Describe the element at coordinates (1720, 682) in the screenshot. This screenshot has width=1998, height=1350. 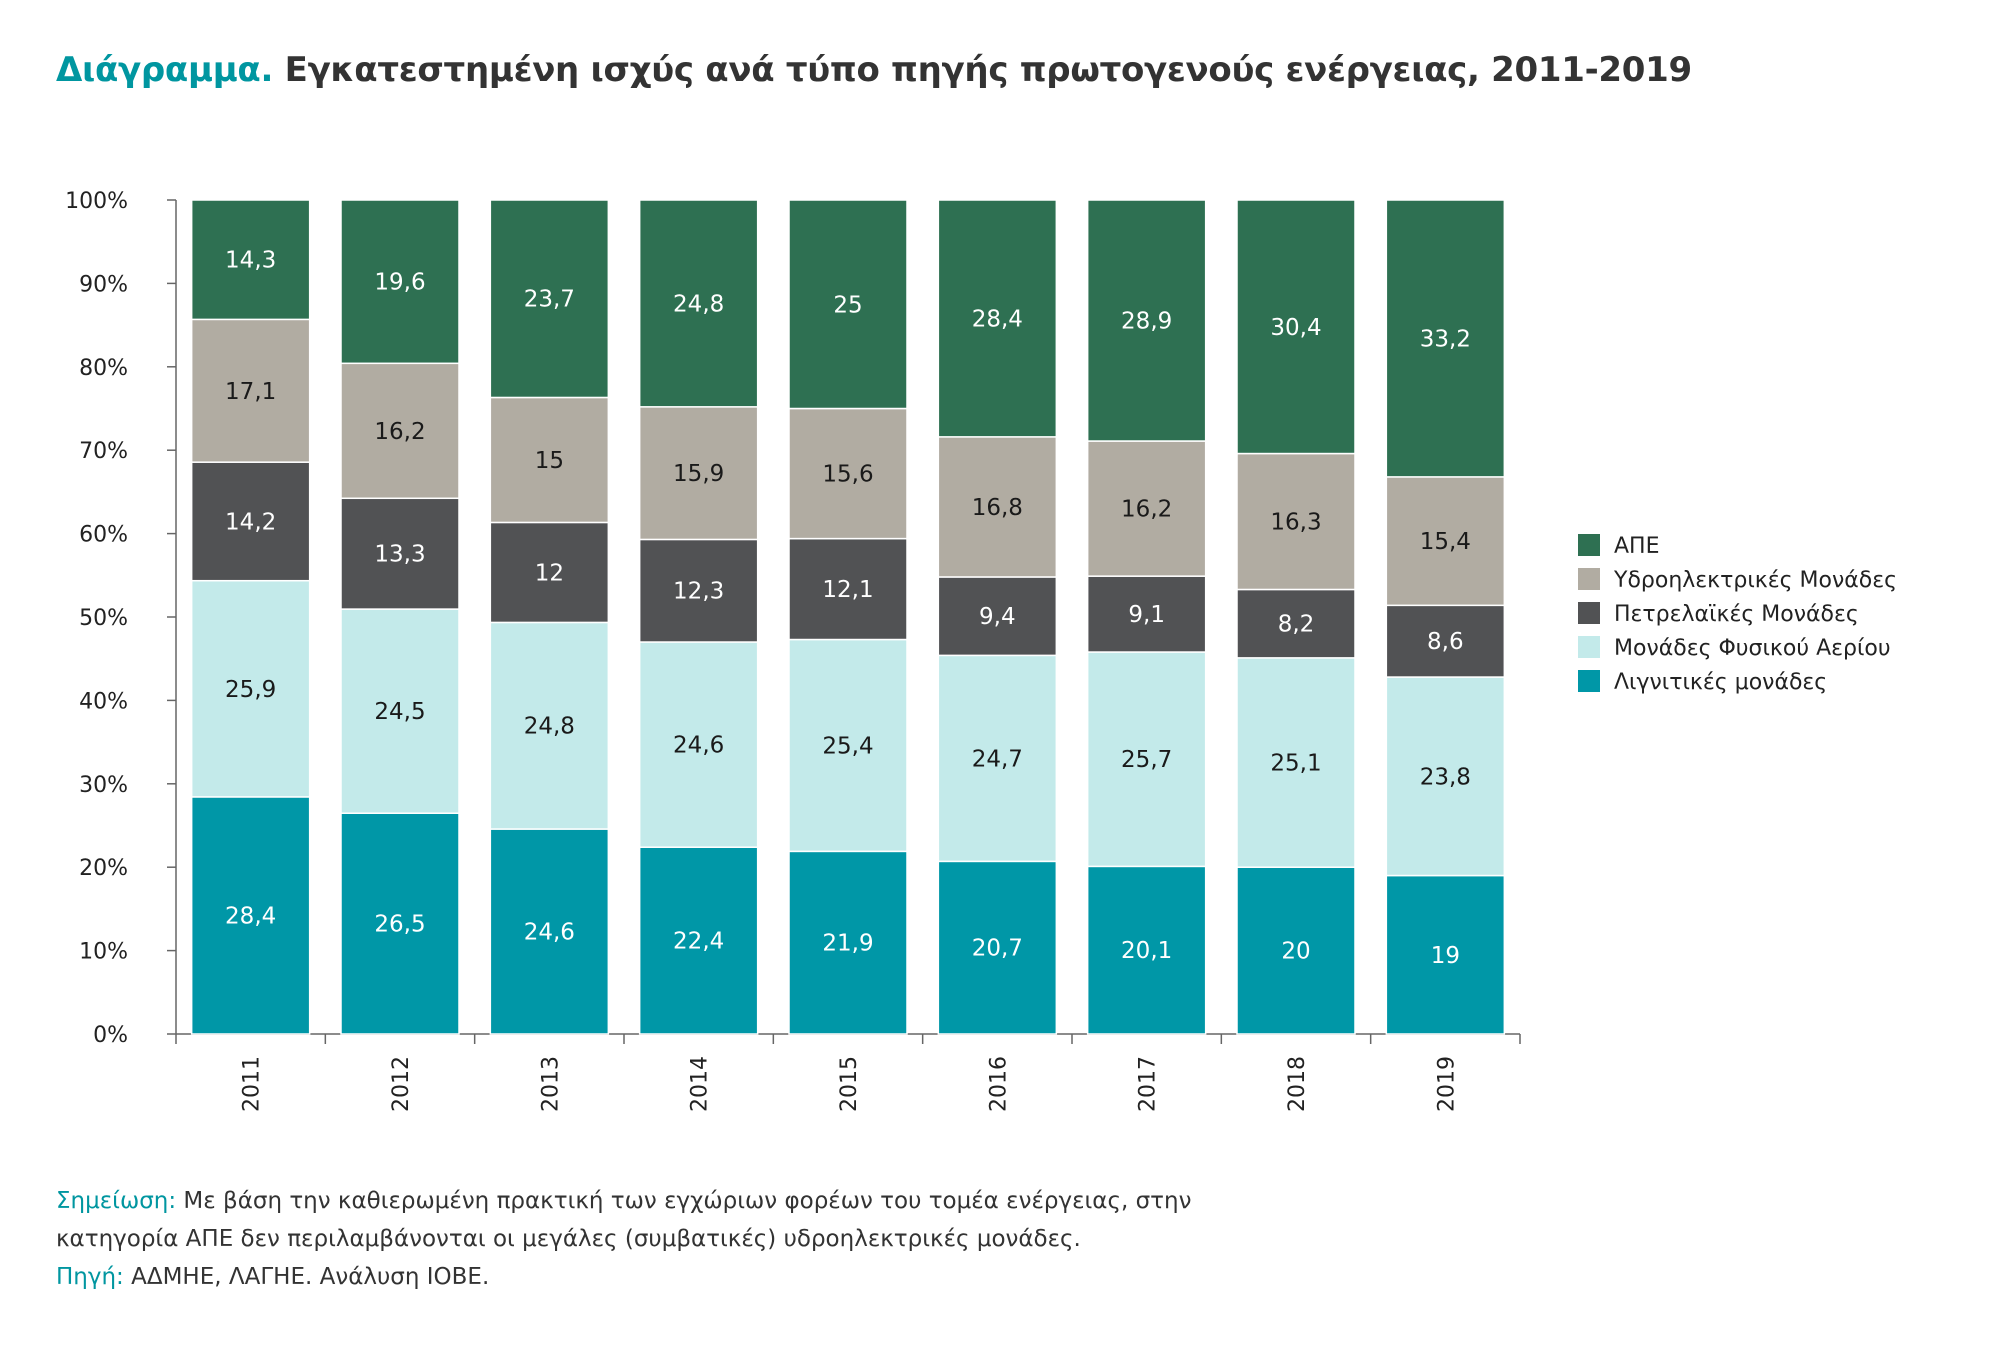
I see `legend-label-lignite: Λιγνιτικές μονάδες` at that location.